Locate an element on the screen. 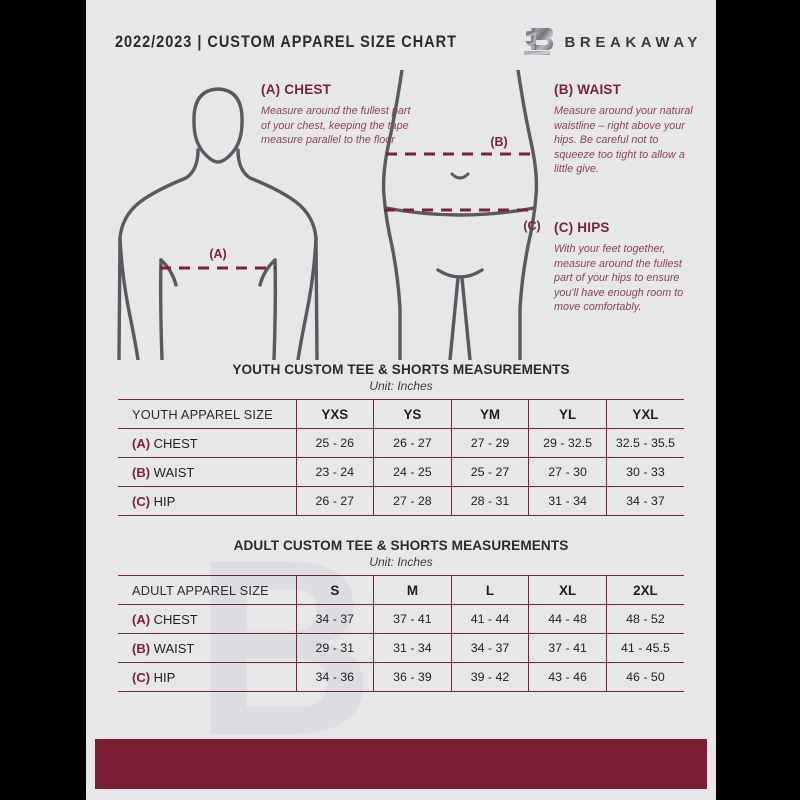  column-header: L is located at coordinates (489, 590).